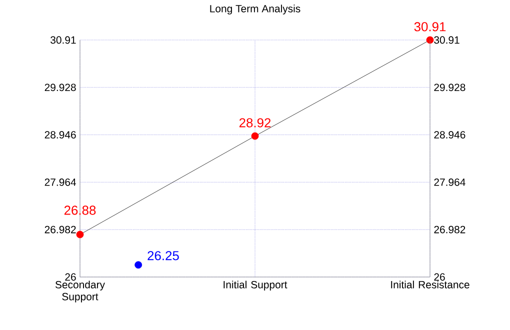 The image size is (510, 330). I want to click on data-label: 26.25, so click(163, 255).